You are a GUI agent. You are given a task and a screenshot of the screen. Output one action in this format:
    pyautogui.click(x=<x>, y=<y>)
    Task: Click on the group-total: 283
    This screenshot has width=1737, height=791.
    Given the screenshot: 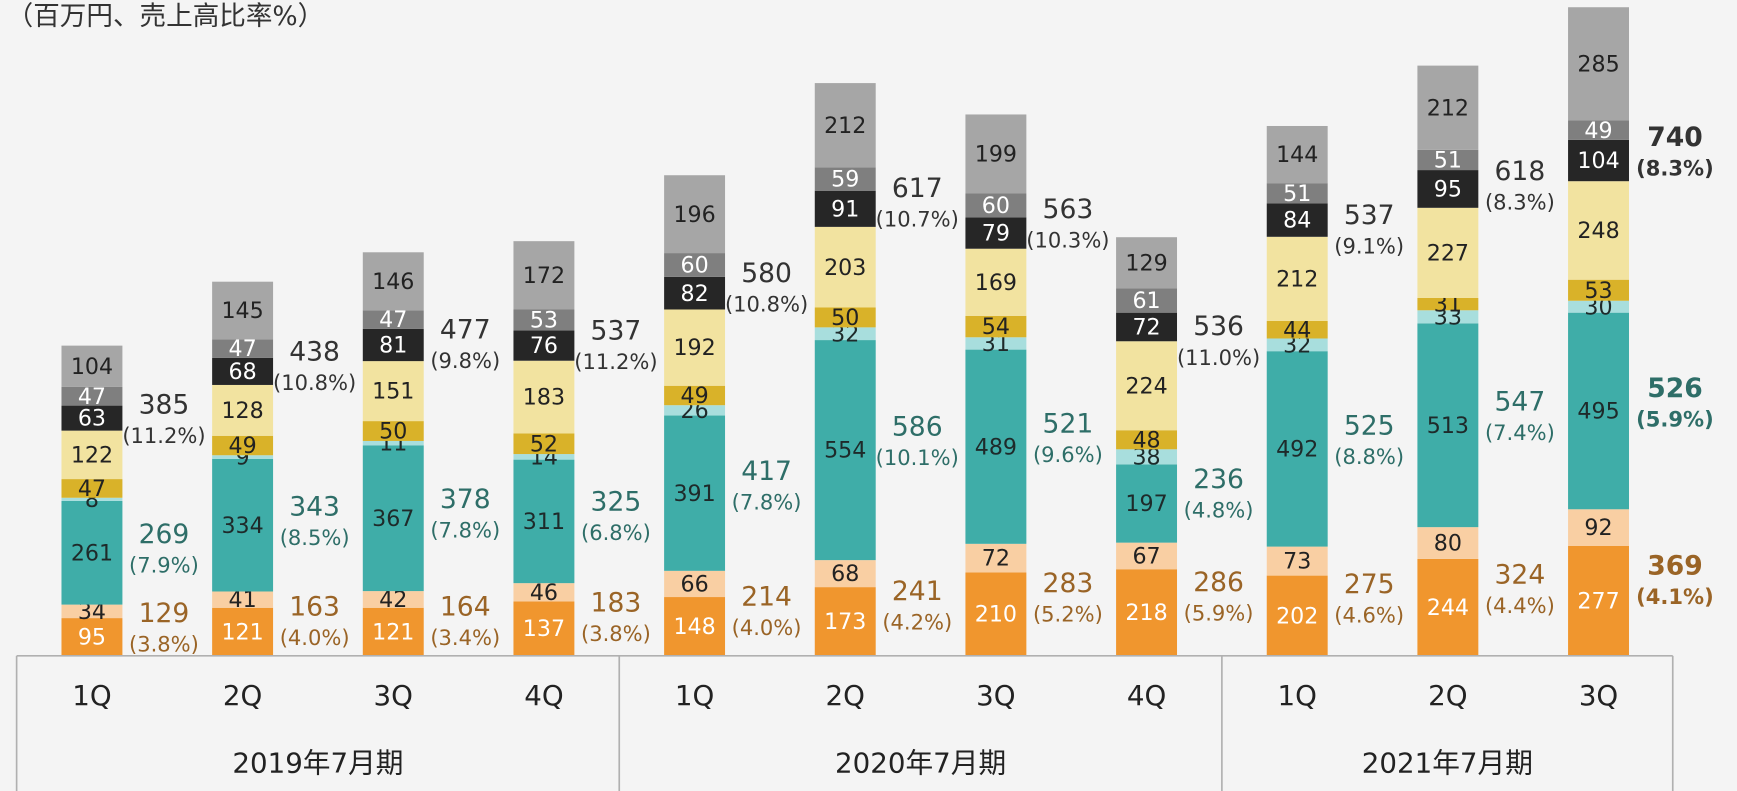 What is the action you would take?
    pyautogui.click(x=1068, y=583)
    